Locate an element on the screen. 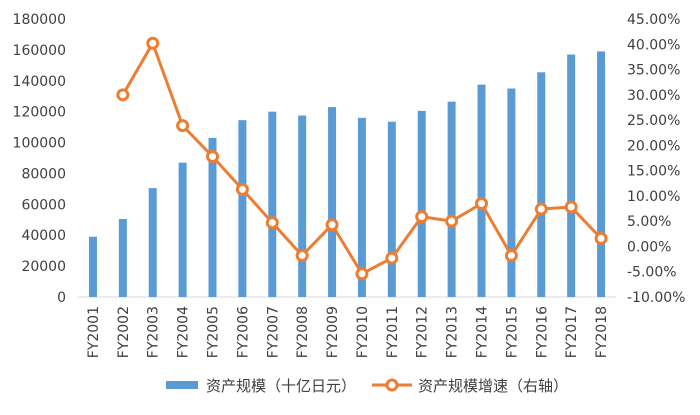  bar-FY2010 is located at coordinates (361, 207).